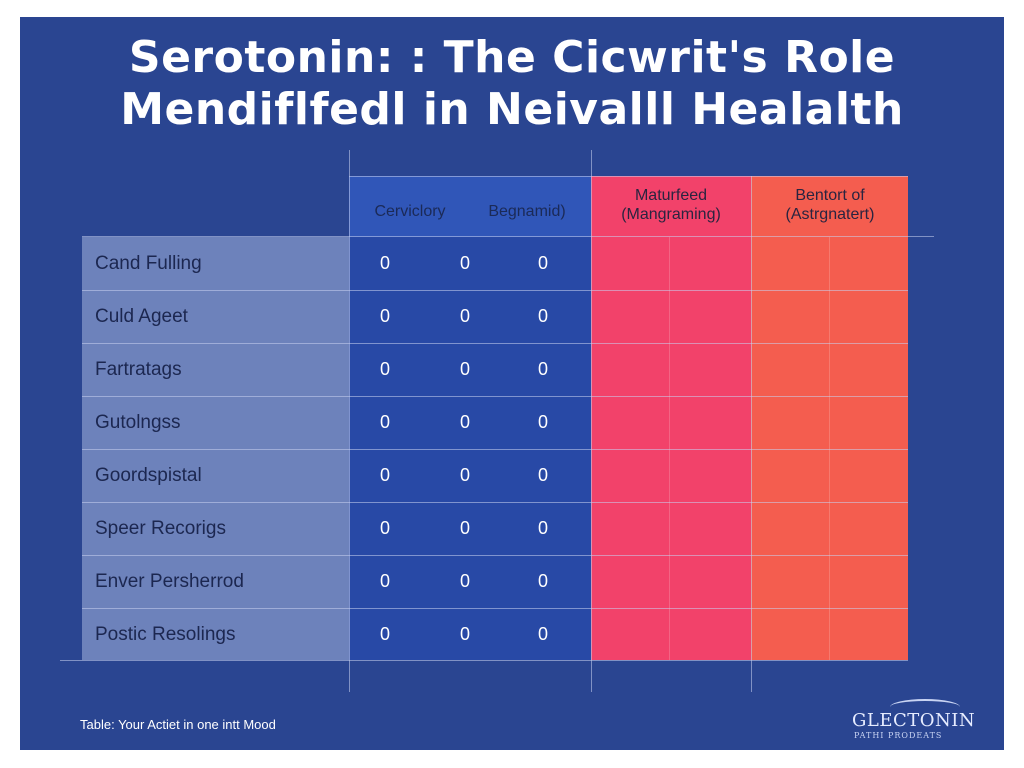 The height and width of the screenshot is (768, 1024). What do you see at coordinates (898, 735) in the screenshot?
I see `logo-tagline: PATHI PRODEATS` at bounding box center [898, 735].